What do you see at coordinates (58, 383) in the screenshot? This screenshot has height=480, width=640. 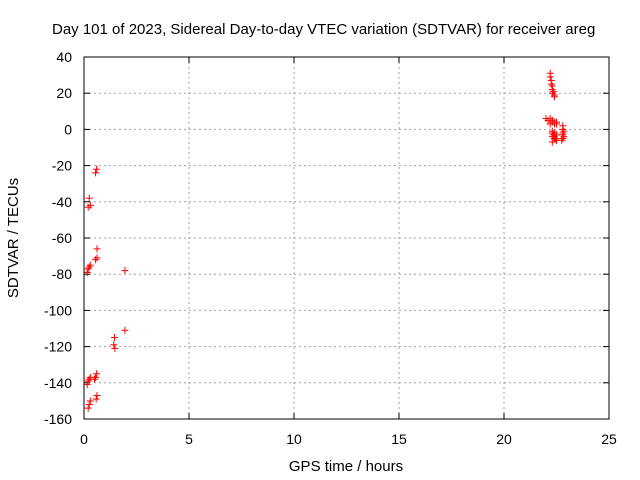 I see `y-tick-label: -140` at bounding box center [58, 383].